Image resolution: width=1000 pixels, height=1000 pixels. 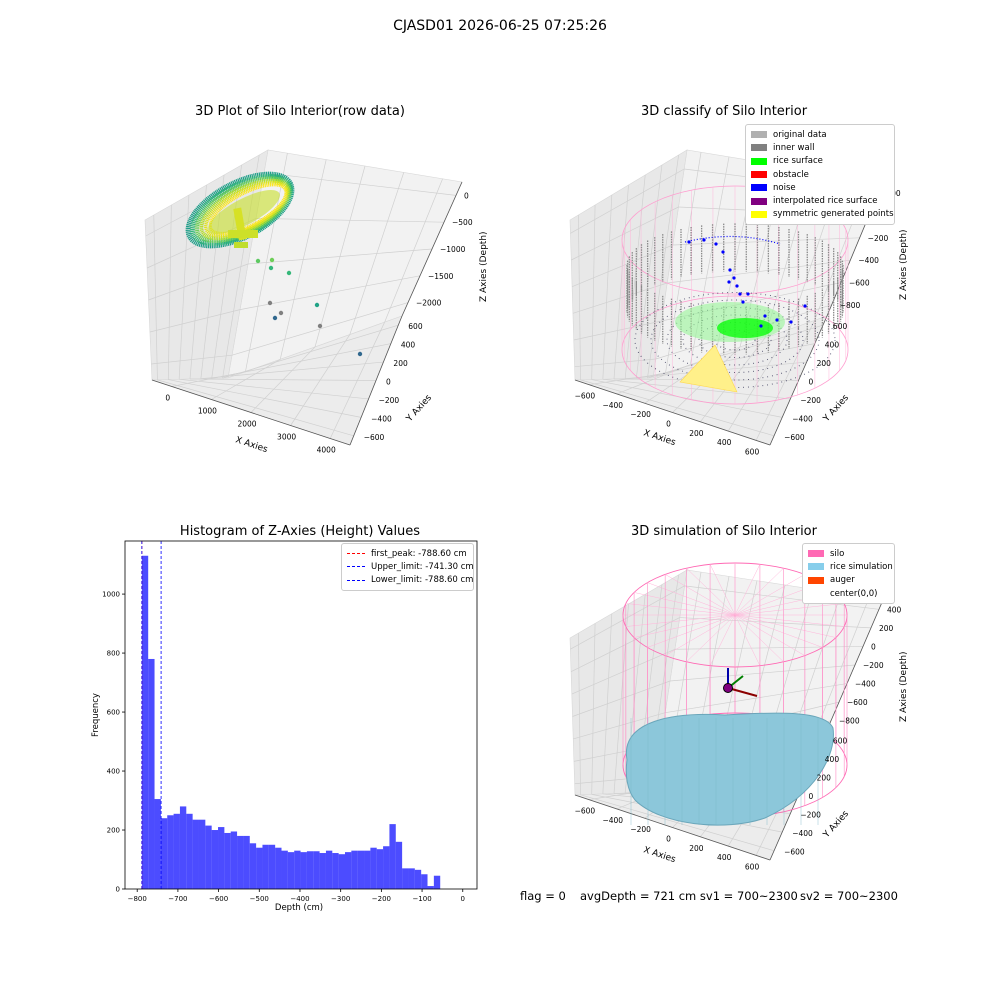 I want to click on x-tick-label: 200, so click(x=696, y=848).